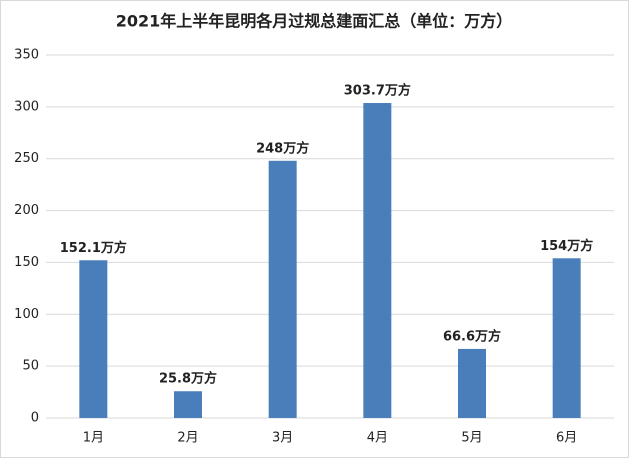 Image resolution: width=629 pixels, height=458 pixels. Describe the element at coordinates (26, 314) in the screenshot. I see `y-tick-label: 100` at that location.